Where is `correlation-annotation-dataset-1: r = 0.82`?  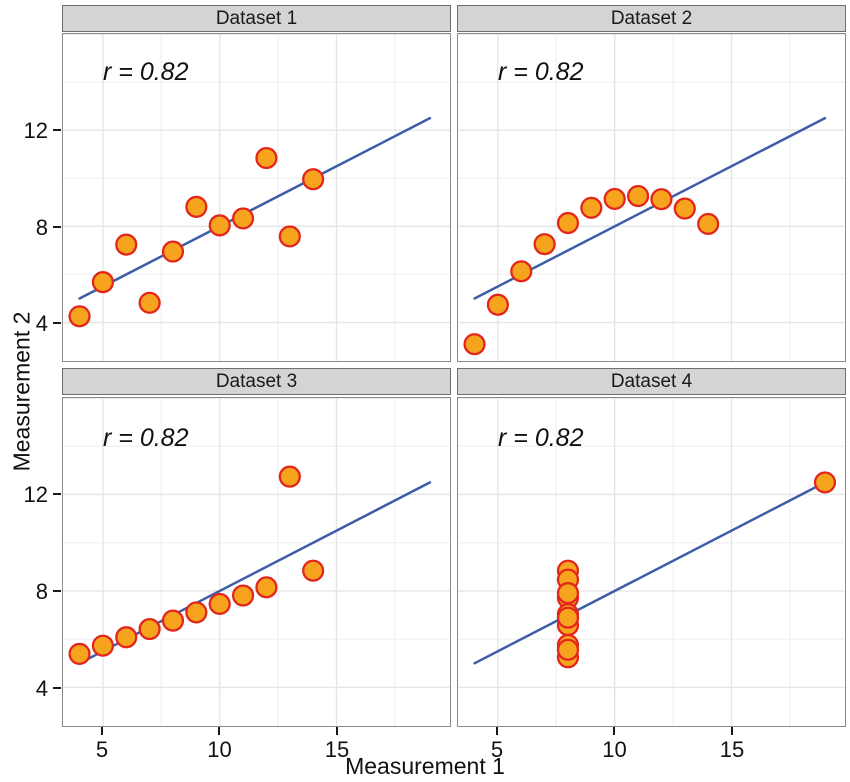 correlation-annotation-dataset-1: r = 0.82 is located at coordinates (146, 72).